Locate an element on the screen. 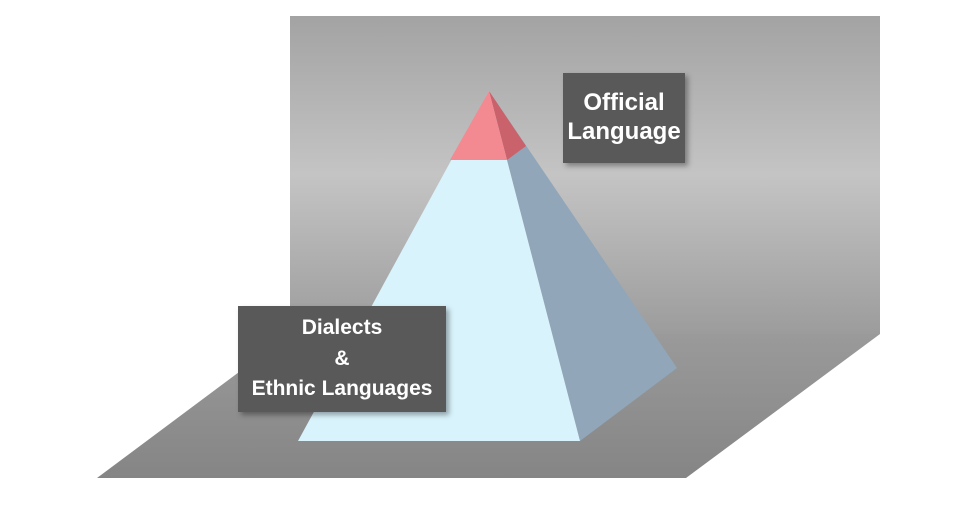  dialects-ethnic-languages-label: Dialects & Ethnic Languages is located at coordinates (342, 359).